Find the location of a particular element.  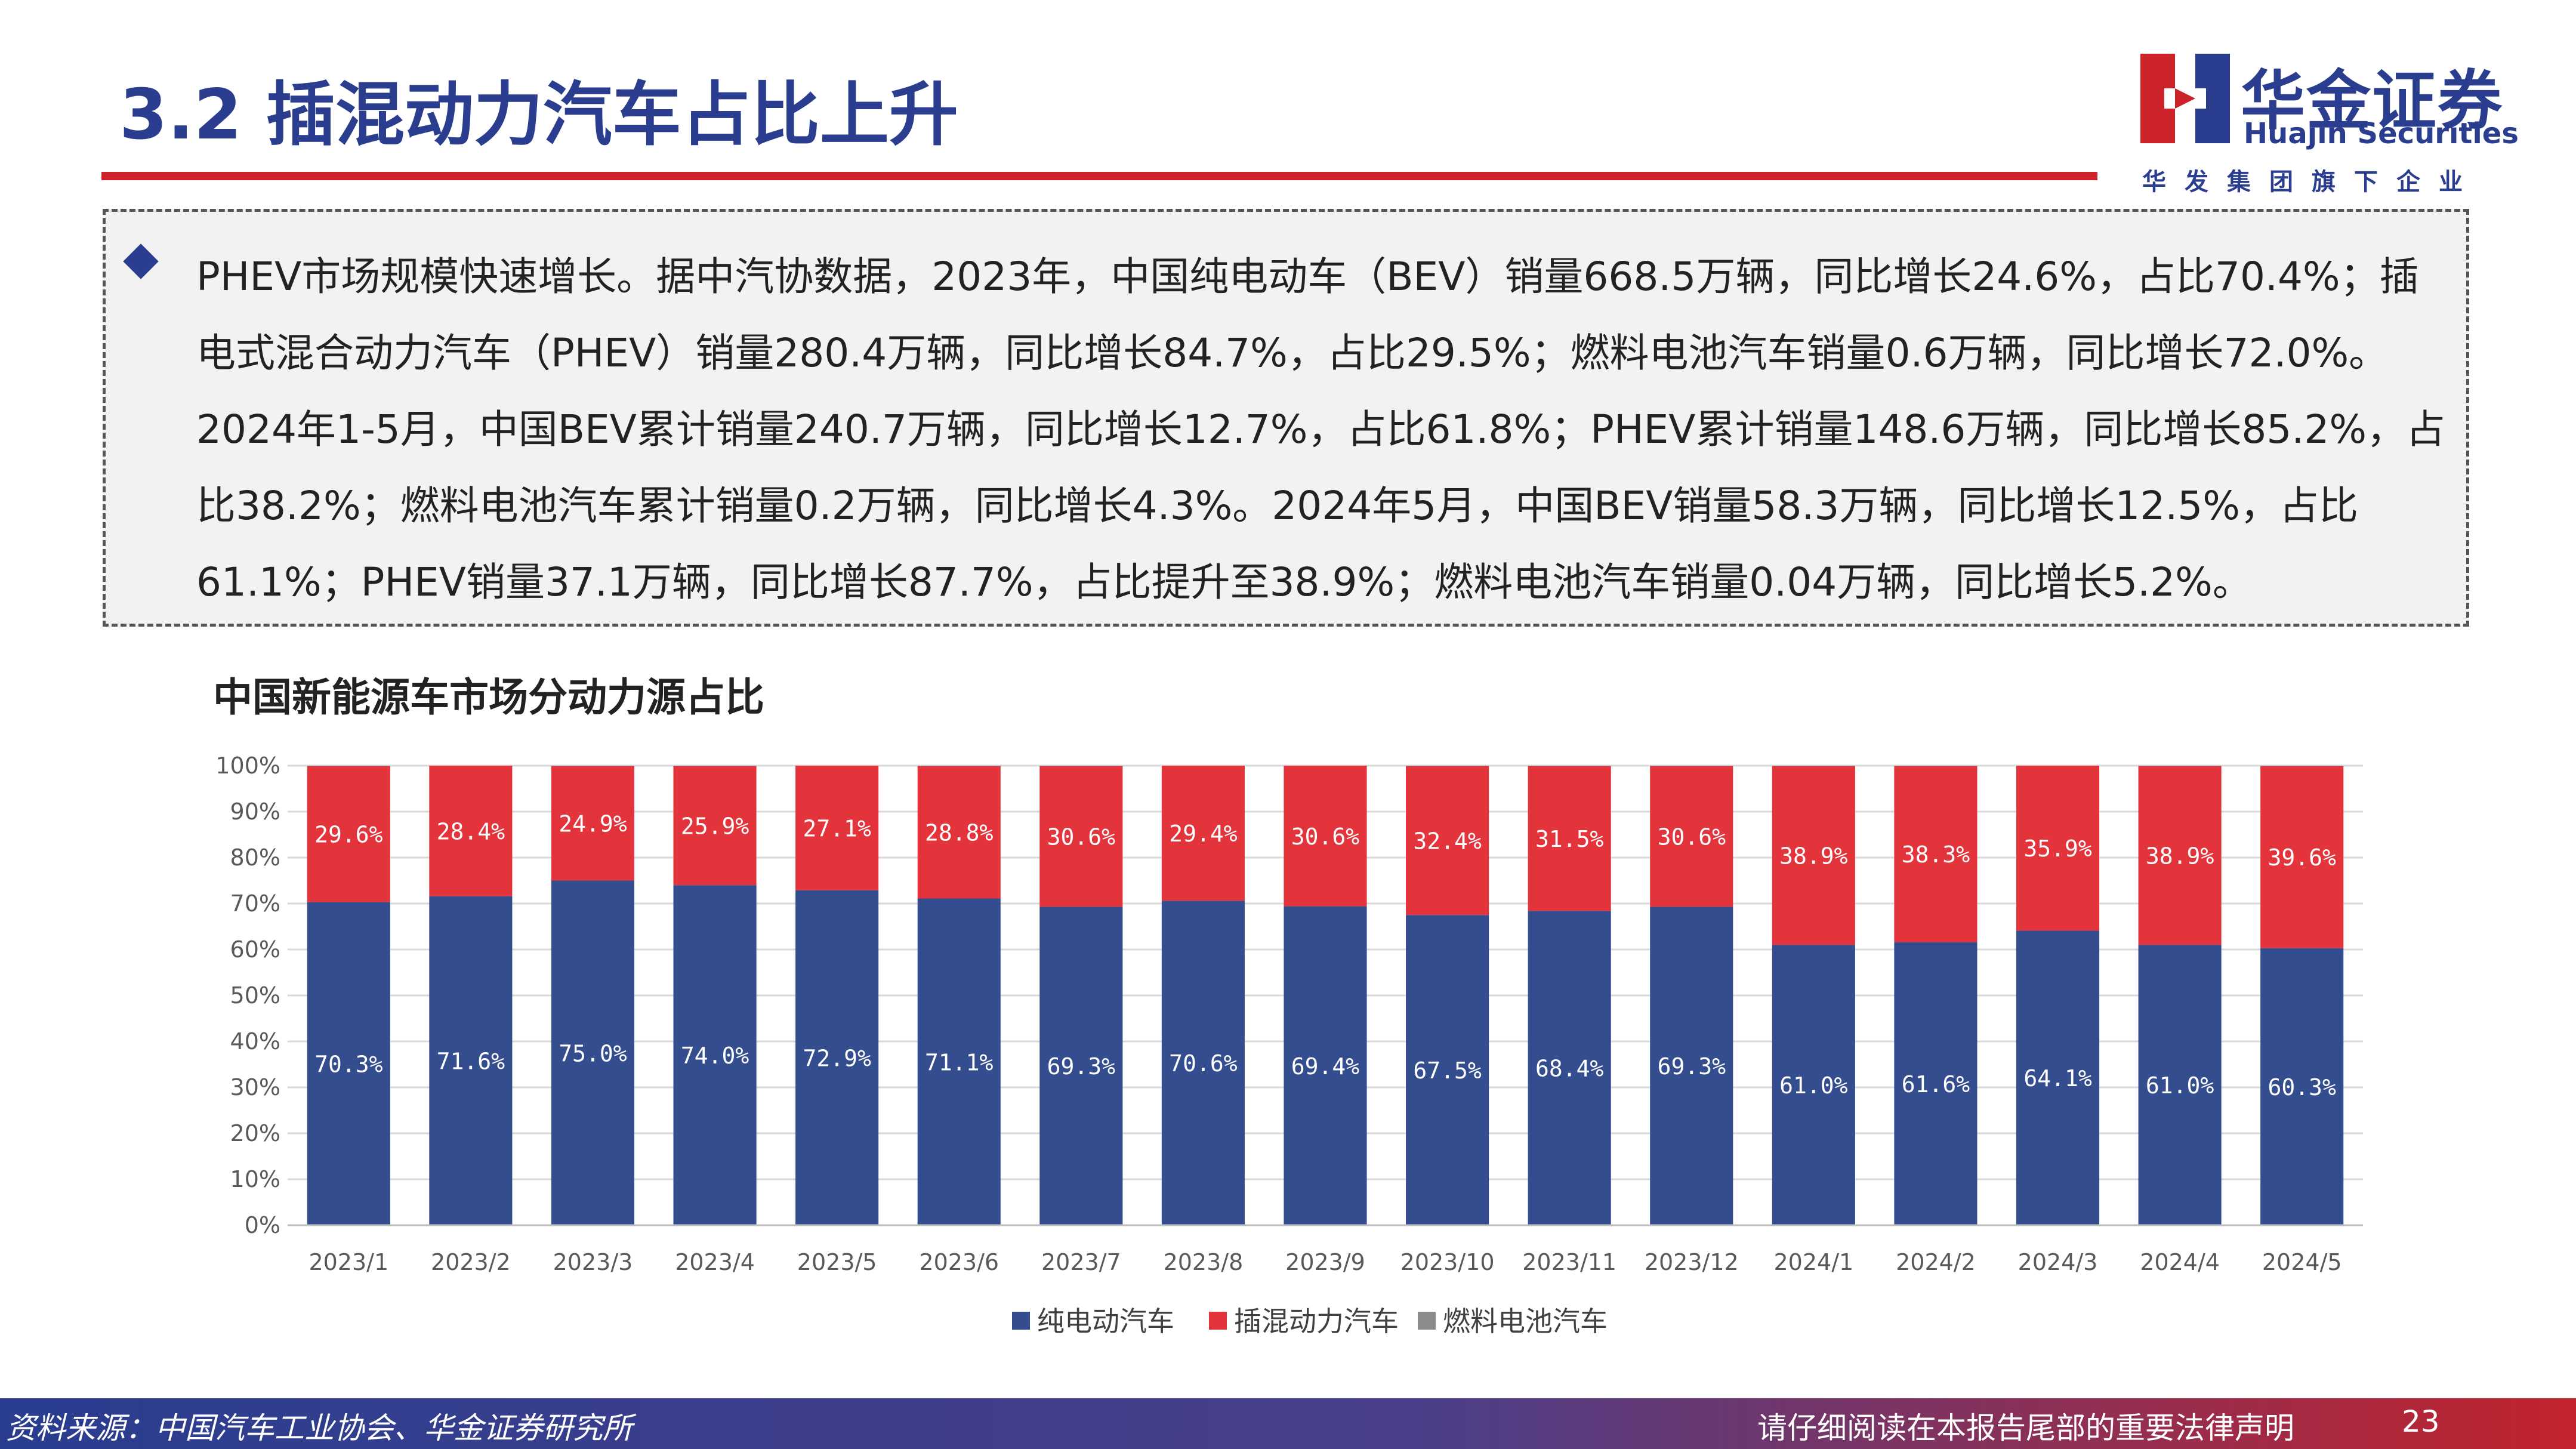

data-label: 69.3% is located at coordinates (1692, 1066).